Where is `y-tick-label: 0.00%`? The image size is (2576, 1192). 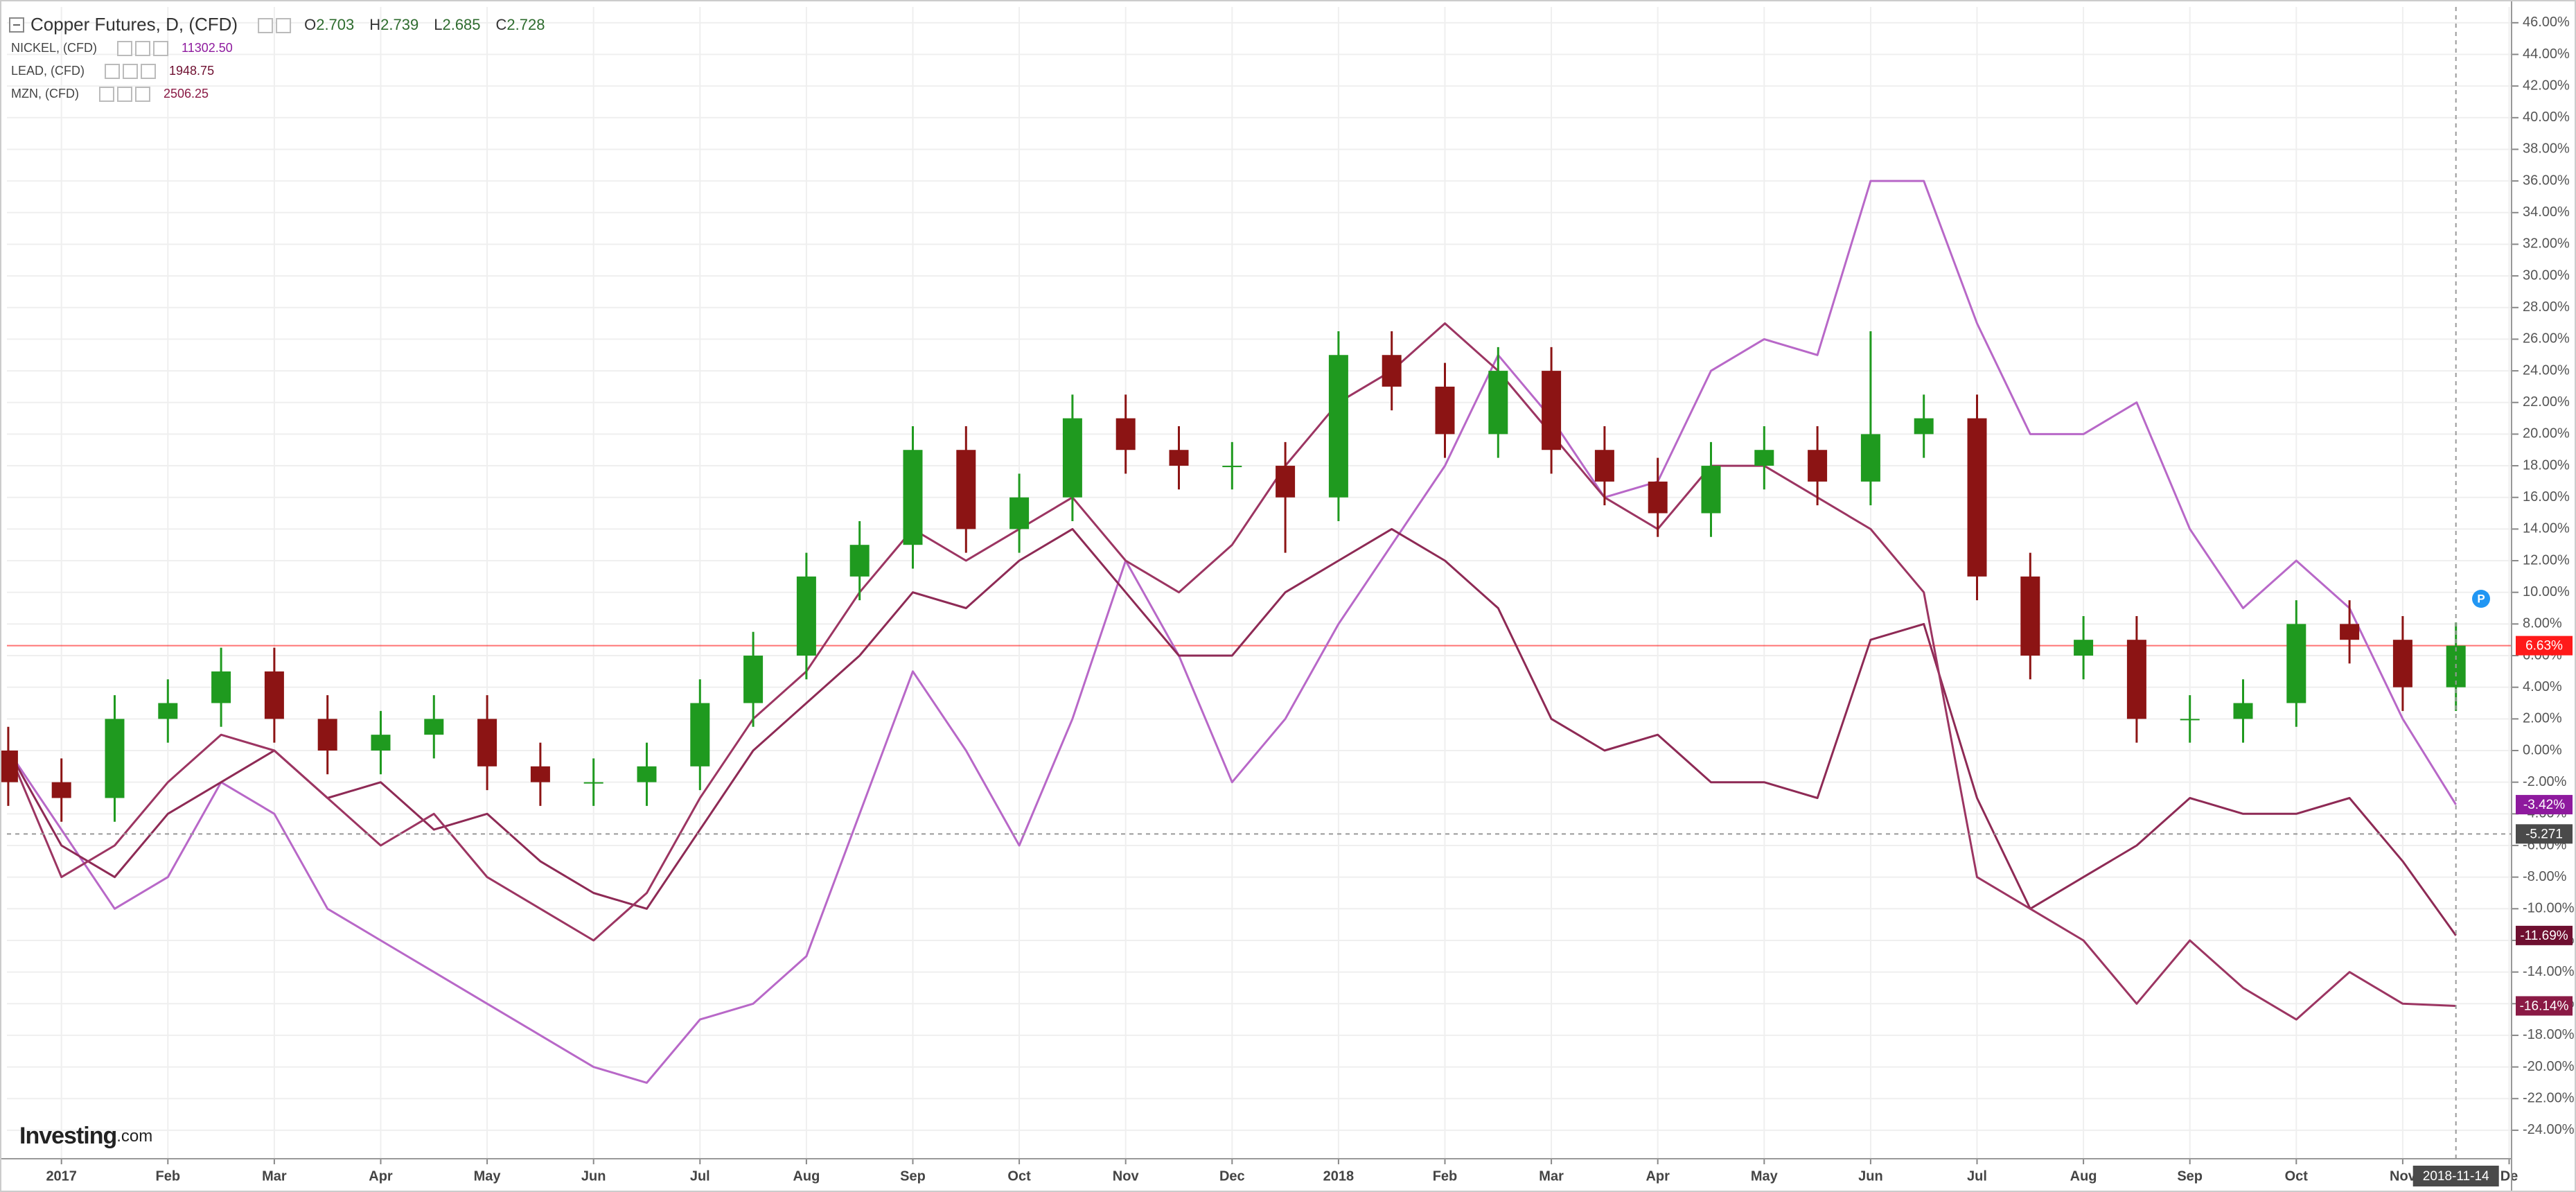
y-tick-label: 0.00% is located at coordinates (2542, 750).